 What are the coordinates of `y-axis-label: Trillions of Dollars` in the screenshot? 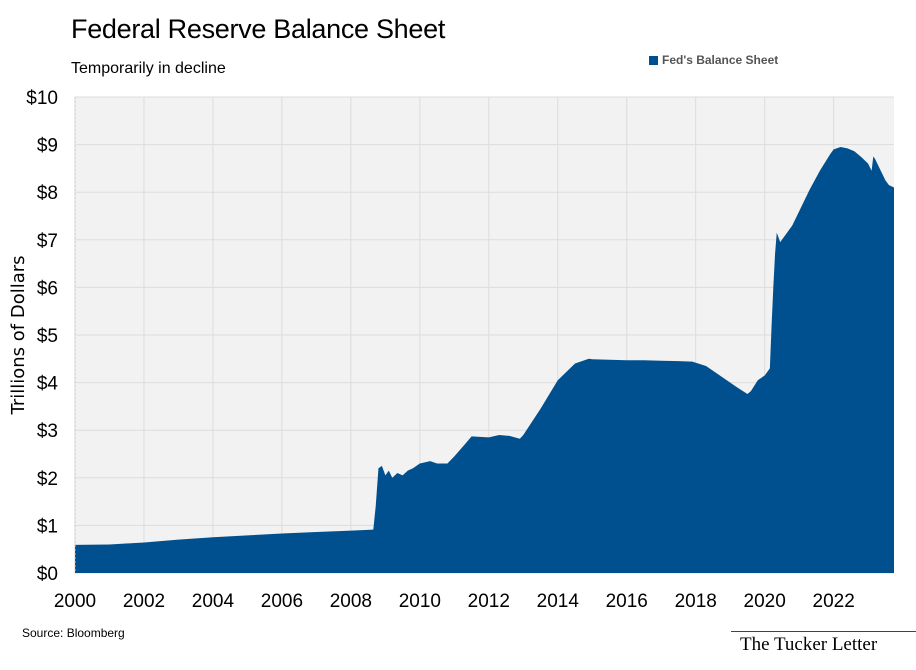 It's located at (18, 335).